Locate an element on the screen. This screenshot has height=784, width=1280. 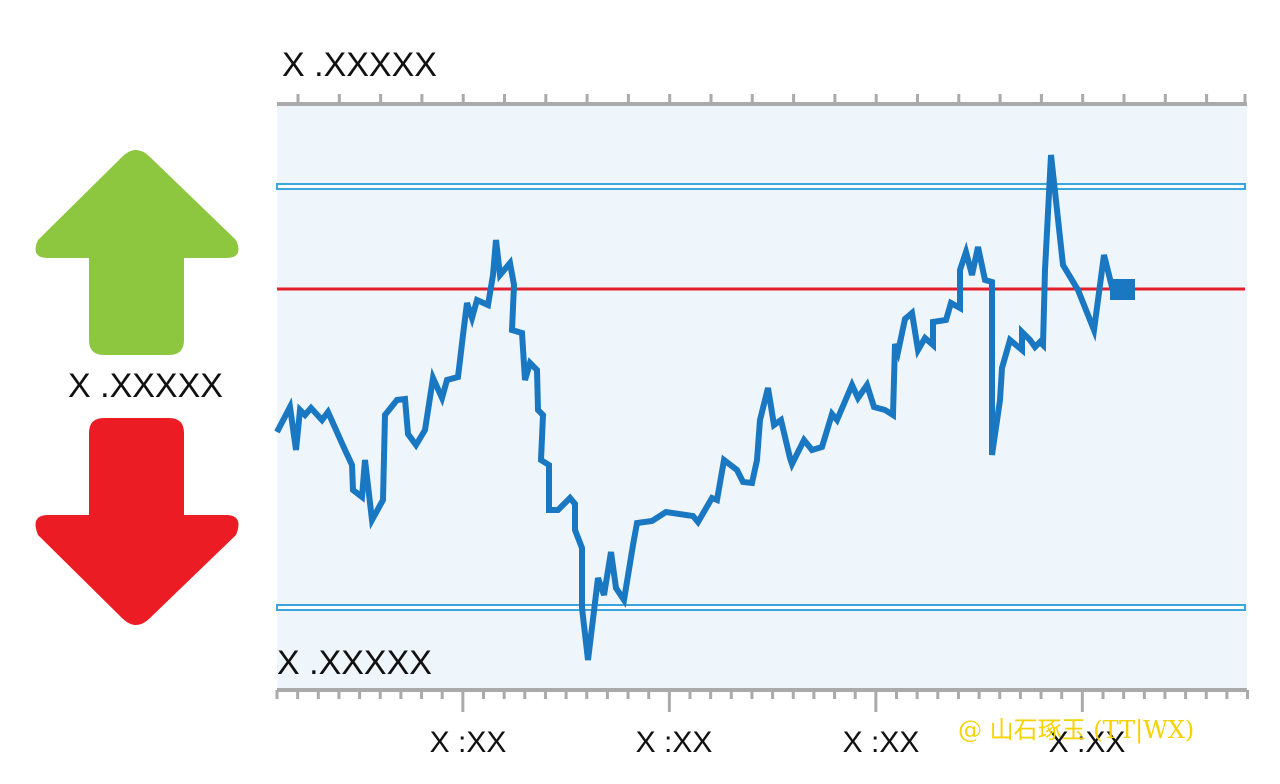
middle-label: X .XXXXX is located at coordinates (145, 386).